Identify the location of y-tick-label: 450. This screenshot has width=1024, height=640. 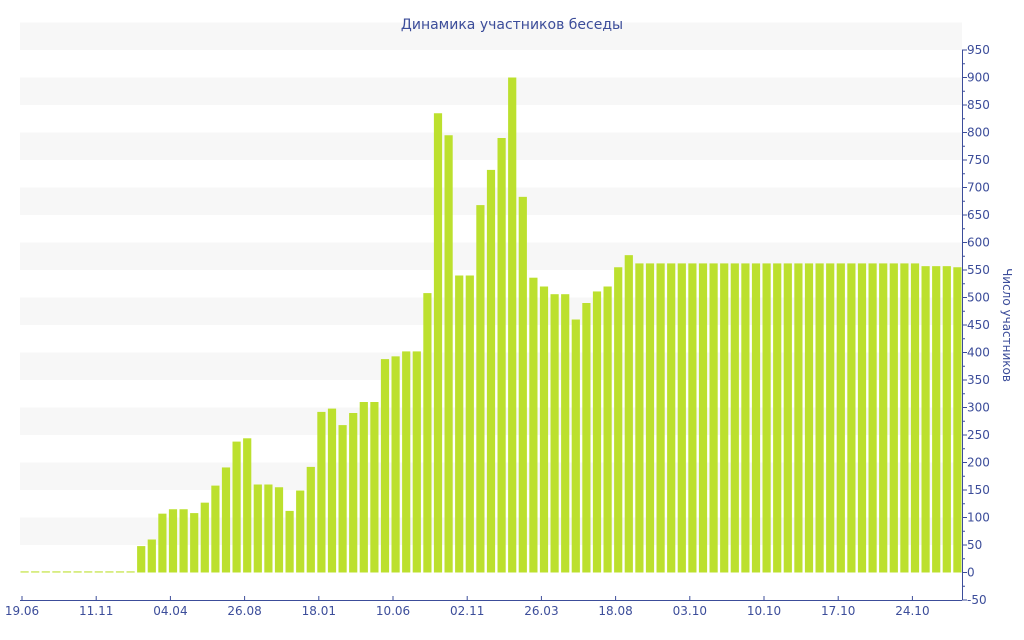
(978, 325).